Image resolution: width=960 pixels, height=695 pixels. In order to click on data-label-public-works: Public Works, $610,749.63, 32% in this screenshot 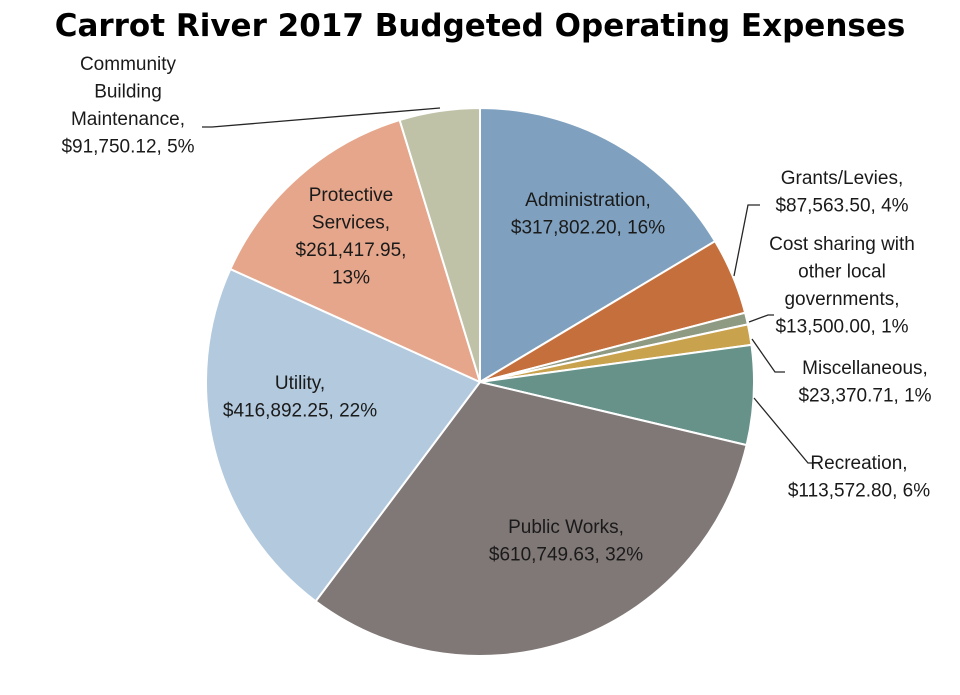, I will do `click(566, 541)`.